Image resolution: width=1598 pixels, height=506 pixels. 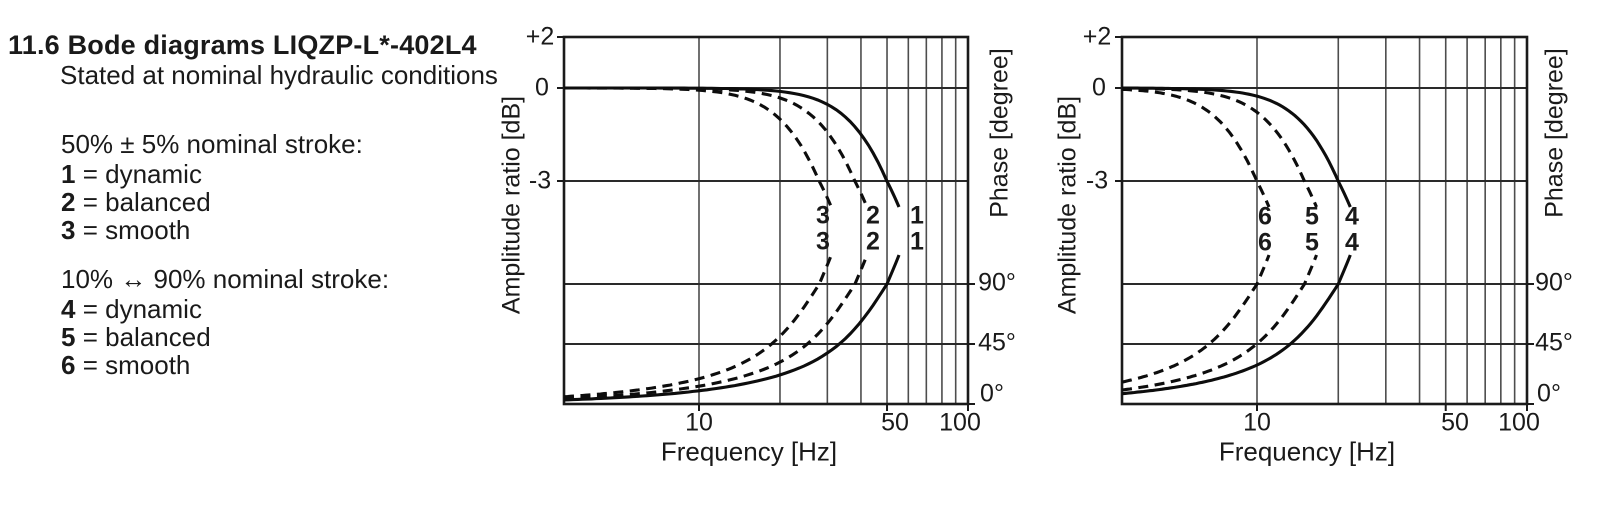 I want to click on legend-item-2: 2 = balanced, so click(x=136, y=202).